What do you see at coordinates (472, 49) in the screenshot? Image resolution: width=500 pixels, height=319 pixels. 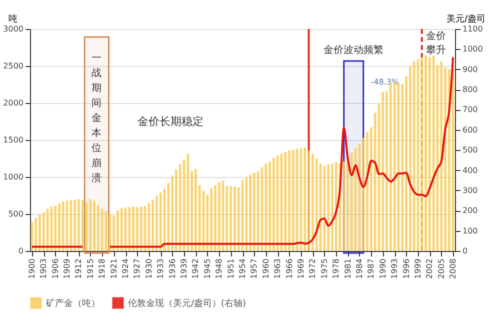 I see `y2-tick-label: 1000` at bounding box center [472, 49].